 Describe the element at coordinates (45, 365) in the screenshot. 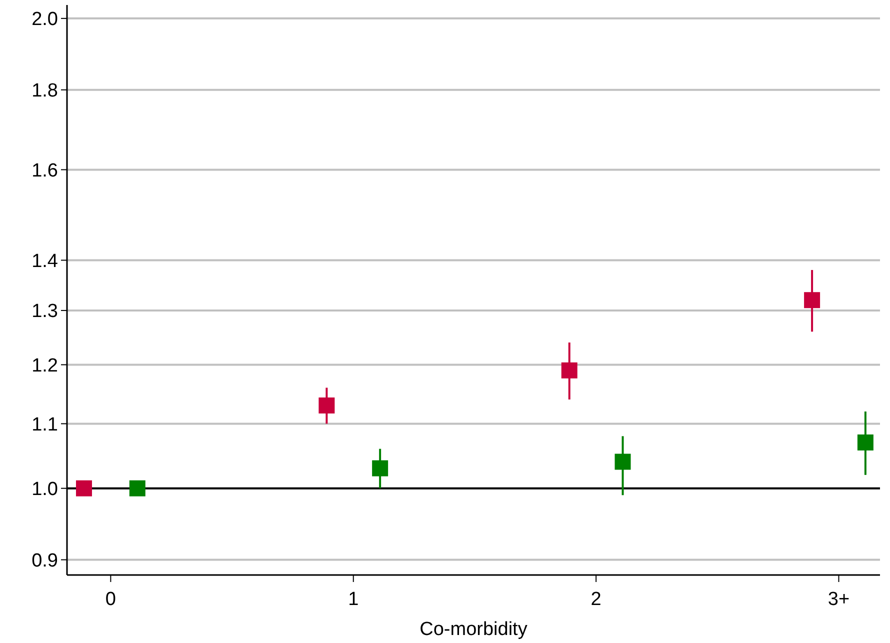

I see `y-tick-label: 1.2` at that location.